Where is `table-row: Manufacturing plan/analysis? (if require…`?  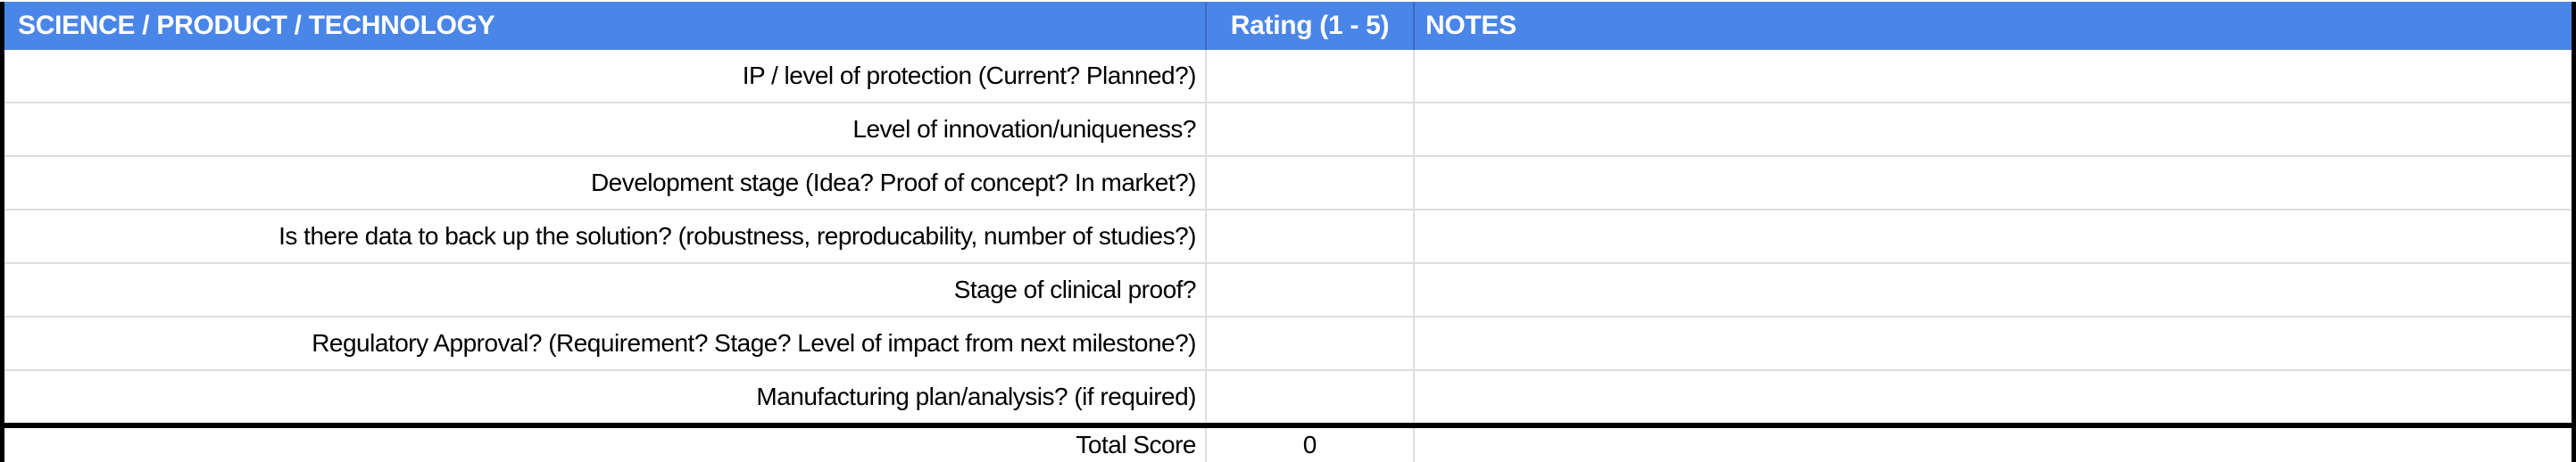 table-row: Manufacturing plan/analysis? (if require… is located at coordinates (1288, 397).